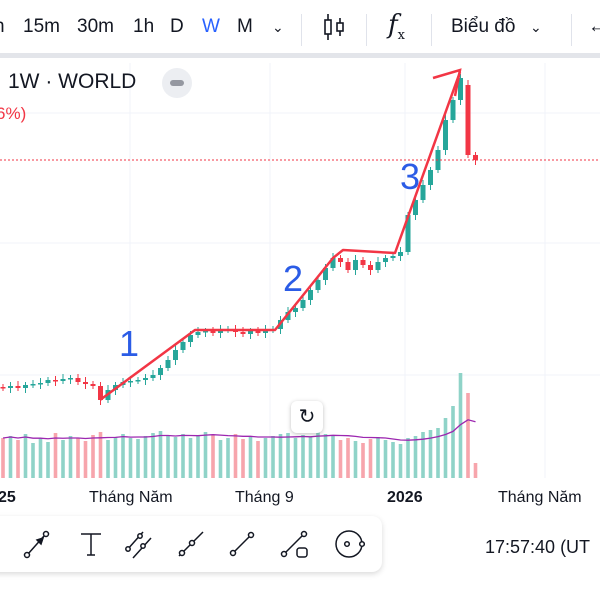 This screenshot has height=600, width=600. What do you see at coordinates (405, 497) in the screenshot?
I see `x-axis-label: 2026` at bounding box center [405, 497].